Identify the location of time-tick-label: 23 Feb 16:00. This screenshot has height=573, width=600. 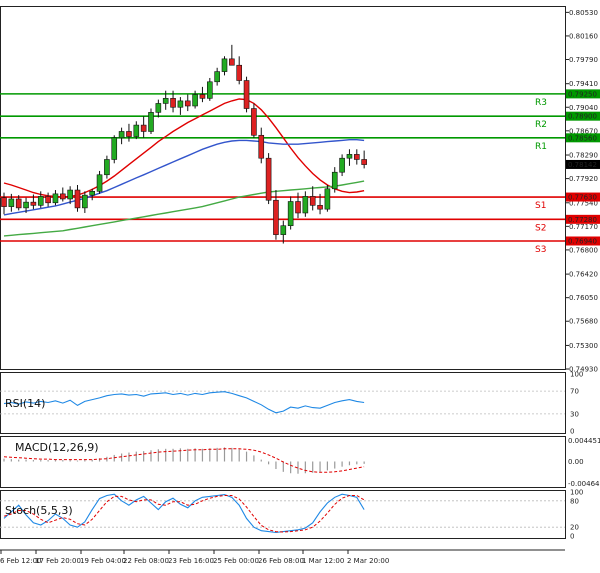
(191, 561).